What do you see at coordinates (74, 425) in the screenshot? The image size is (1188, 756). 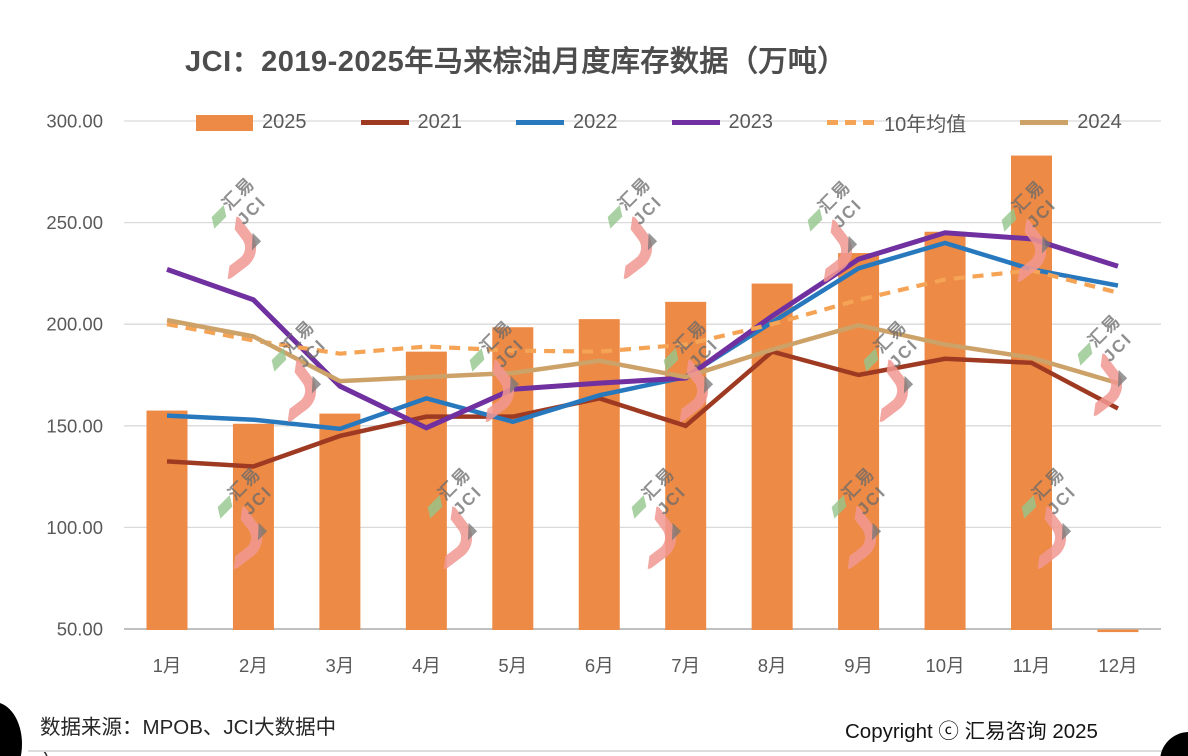 I see `y-axis-tick-label: 150.00` at bounding box center [74, 425].